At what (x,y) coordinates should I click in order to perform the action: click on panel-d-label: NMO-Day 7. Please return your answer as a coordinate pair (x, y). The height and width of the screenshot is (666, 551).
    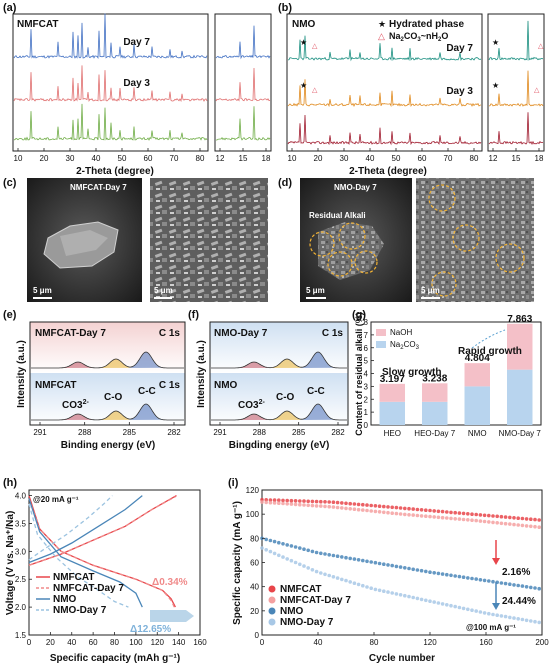
    Looking at the image, I should click on (355, 187).